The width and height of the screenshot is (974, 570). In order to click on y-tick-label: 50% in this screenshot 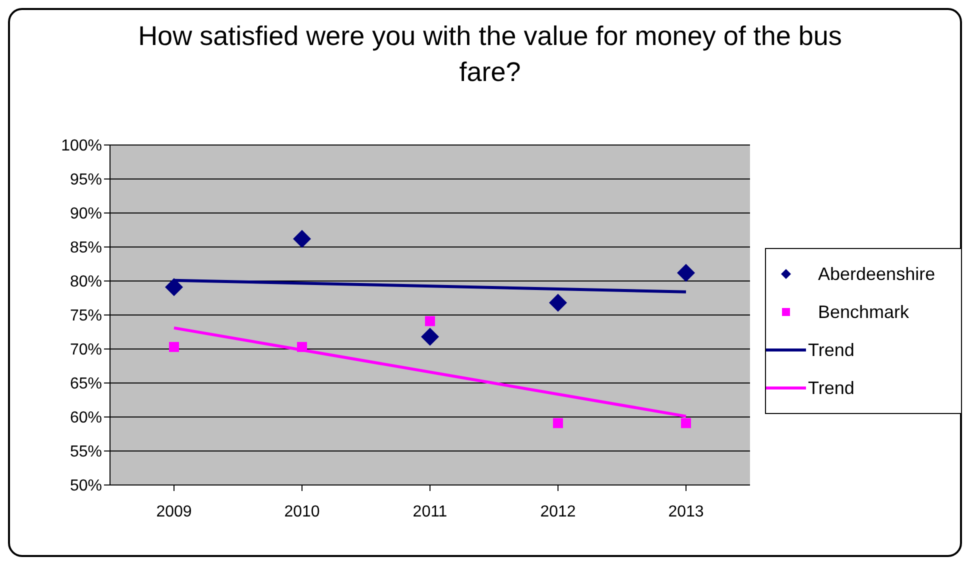, I will do `click(86, 486)`.